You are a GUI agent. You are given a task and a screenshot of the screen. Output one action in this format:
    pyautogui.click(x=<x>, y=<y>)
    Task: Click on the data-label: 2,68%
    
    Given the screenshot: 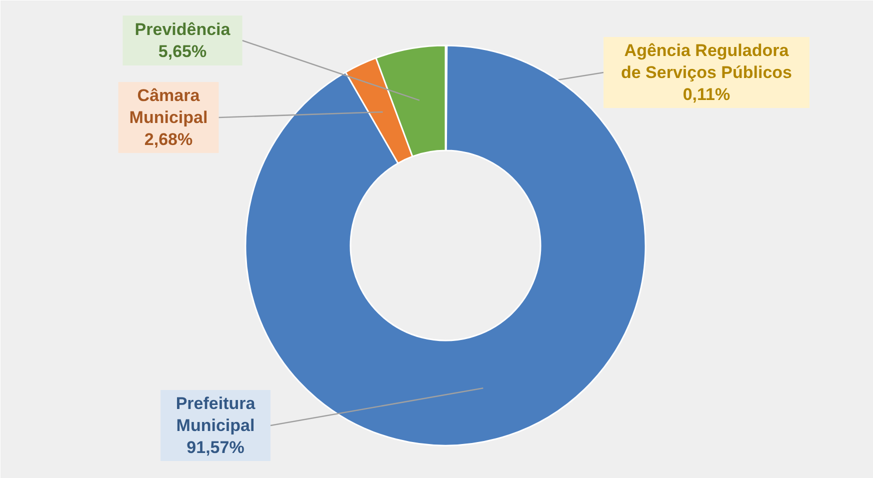 What is the action you would take?
    pyautogui.click(x=168, y=139)
    